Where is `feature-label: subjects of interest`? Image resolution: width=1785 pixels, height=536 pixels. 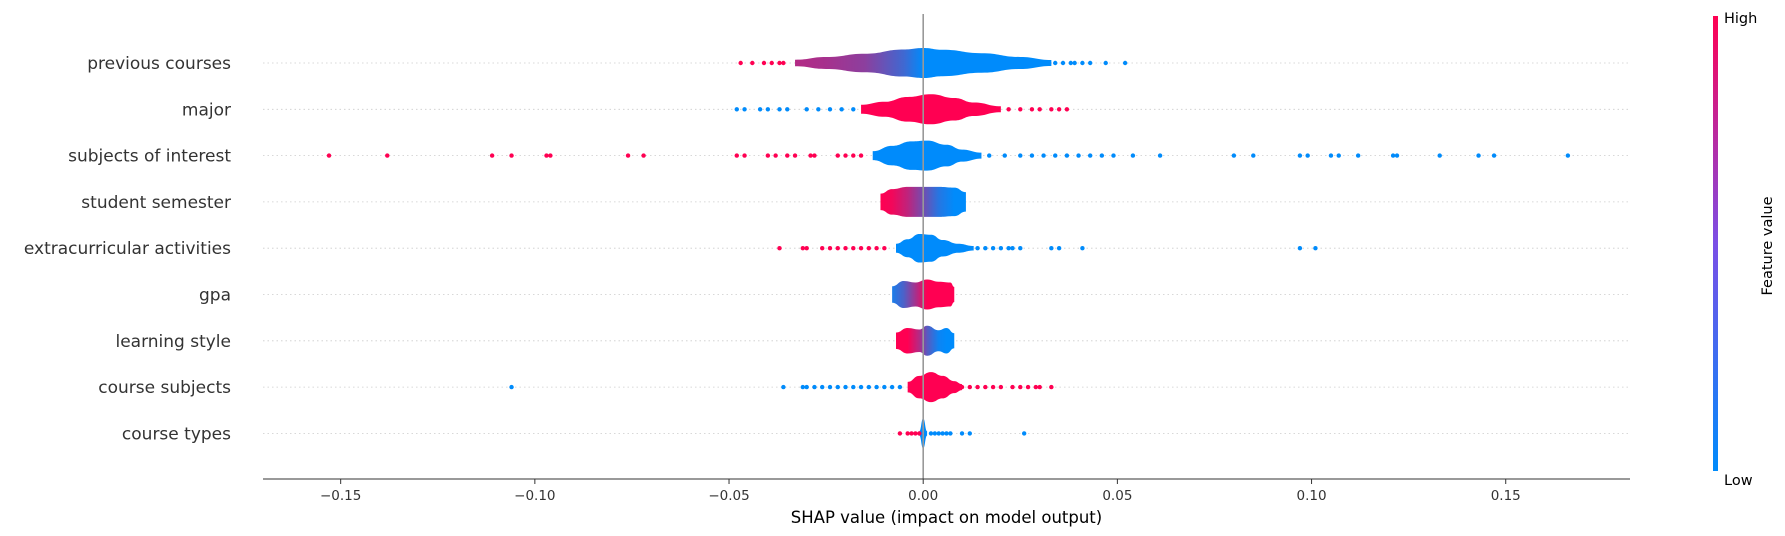
feature-label: subjects of interest is located at coordinates (149, 157).